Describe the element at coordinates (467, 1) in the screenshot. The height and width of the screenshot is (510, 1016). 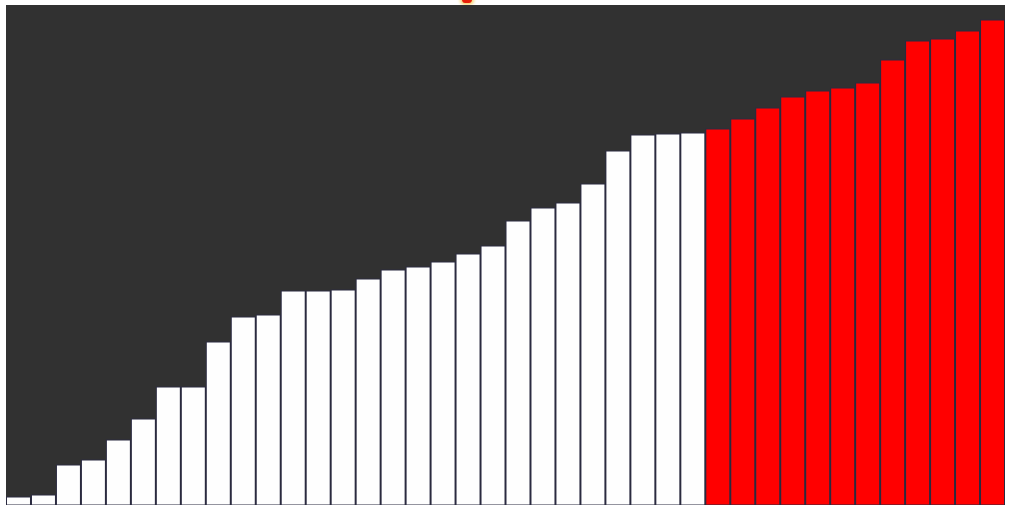
I see `indicator-dot-icon` at that location.